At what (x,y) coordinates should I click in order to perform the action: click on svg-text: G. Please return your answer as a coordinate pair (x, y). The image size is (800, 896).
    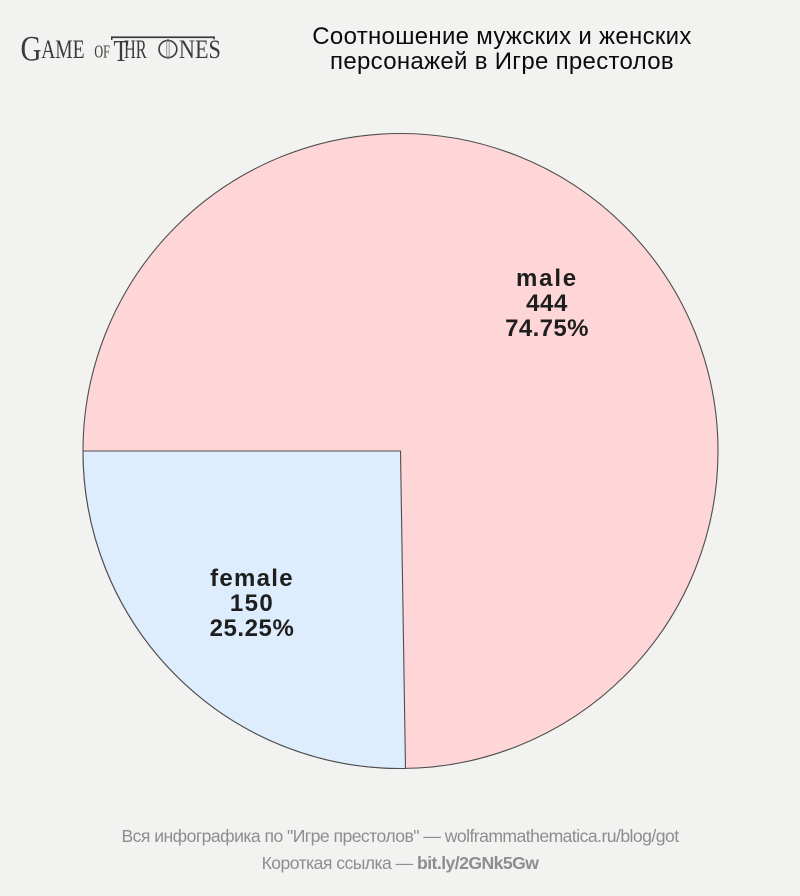
    Looking at the image, I should click on (31, 48).